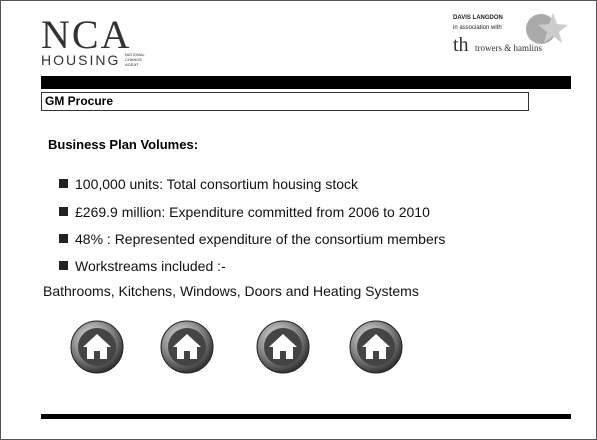 This screenshot has width=597, height=440. I want to click on partner-mark: th, so click(461, 45).